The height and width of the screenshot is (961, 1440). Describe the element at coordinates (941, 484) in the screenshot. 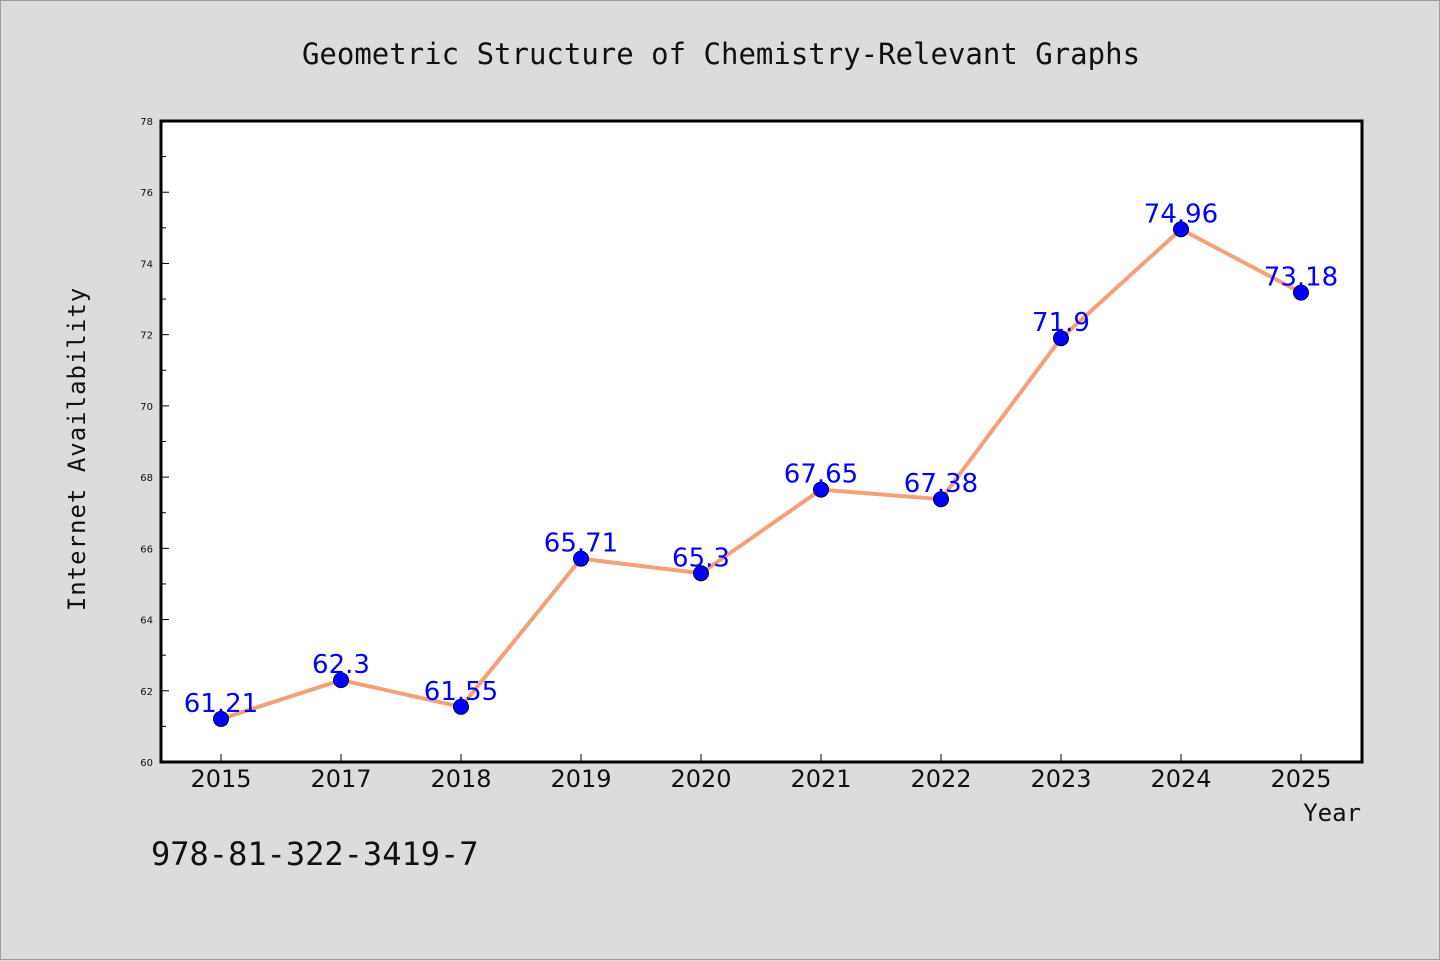

I see `data-label: 67.38` at that location.